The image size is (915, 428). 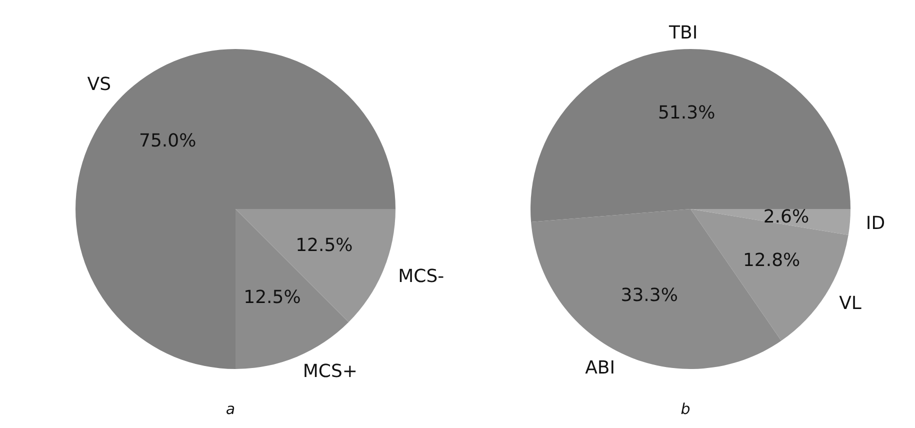 I want to click on pie-slice, so click(x=316, y=265).